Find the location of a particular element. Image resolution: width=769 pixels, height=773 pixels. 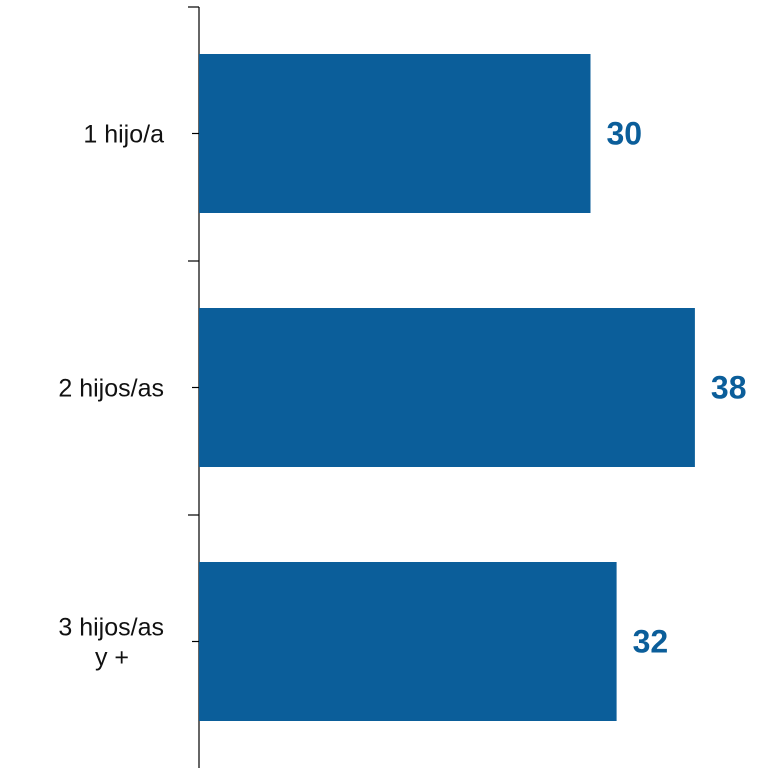

value-label: 38 is located at coordinates (729, 388).